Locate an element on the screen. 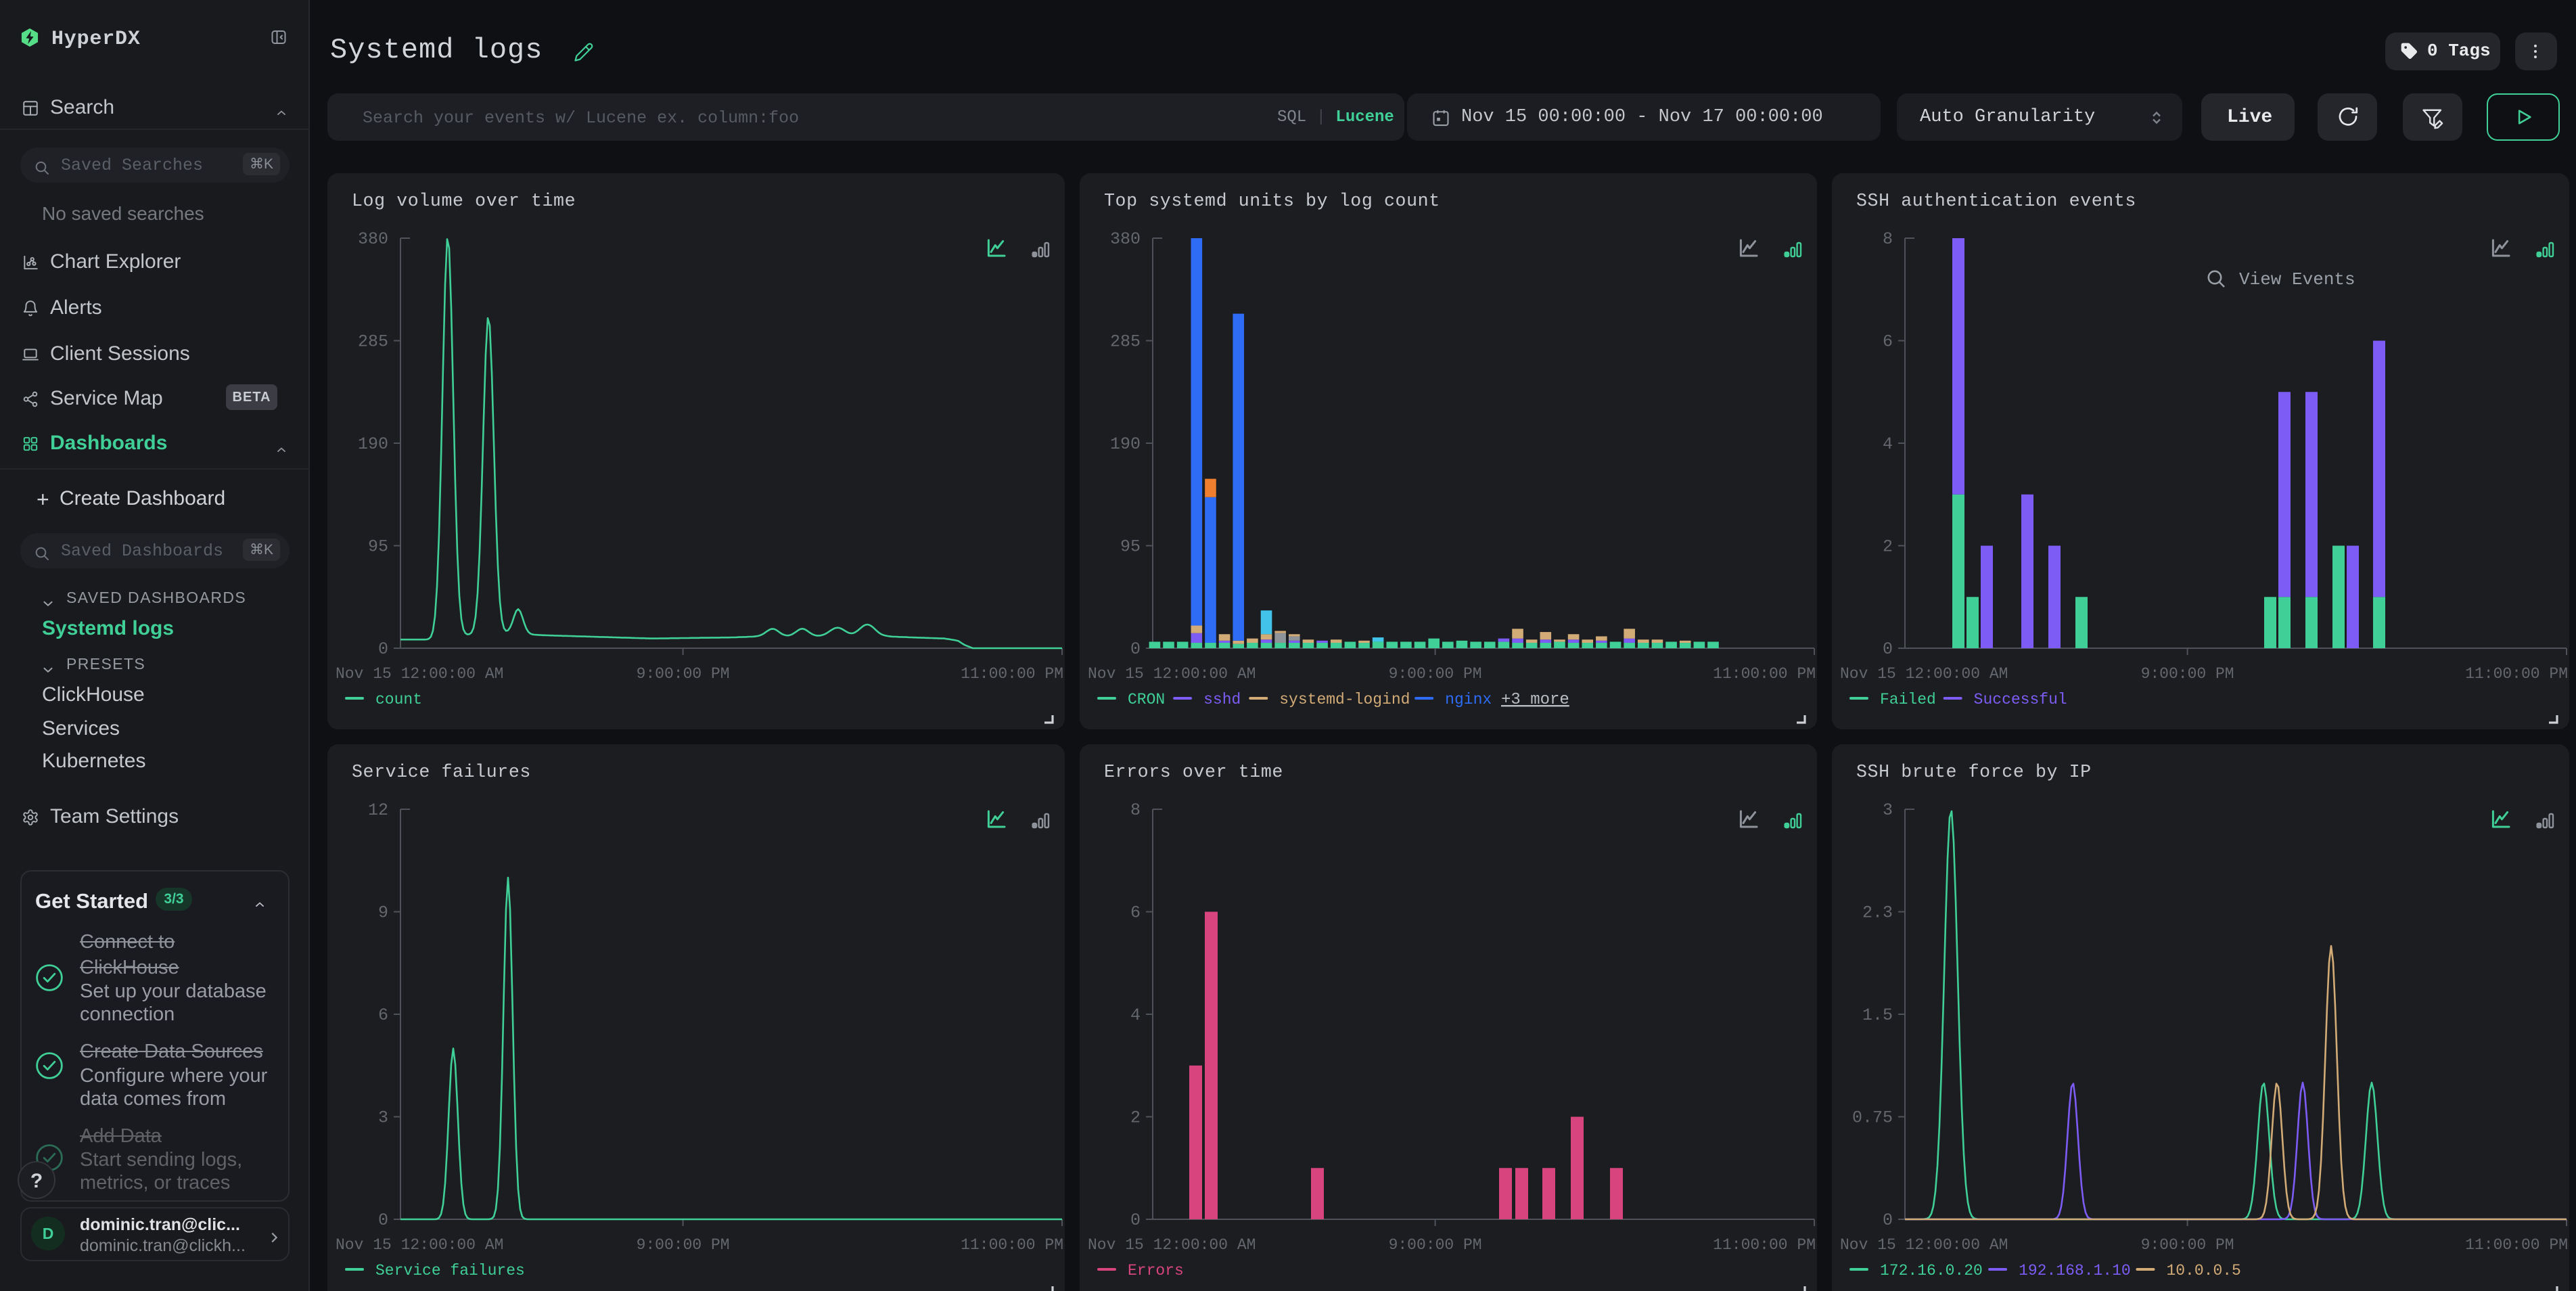 This screenshot has height=1291, width=2576. svg-text: 2.3 is located at coordinates (1877, 913).